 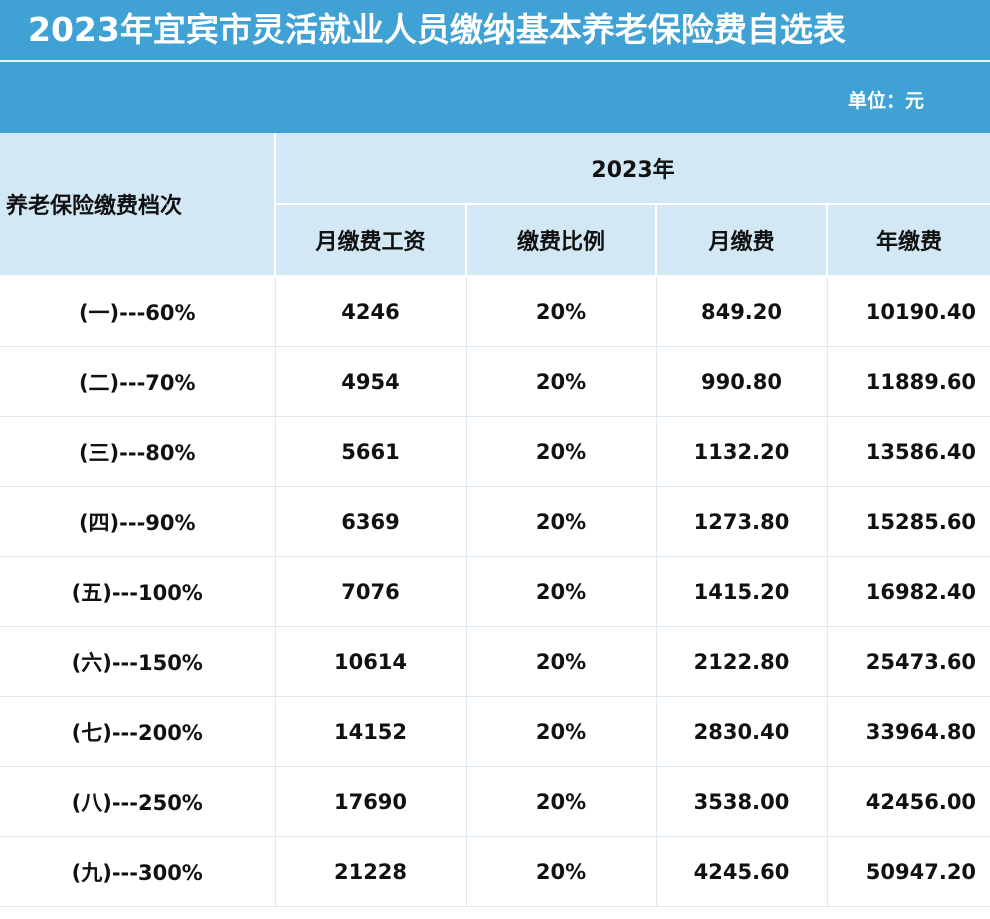 I want to click on header-level: 养老保险缴费档次, so click(x=137, y=205).